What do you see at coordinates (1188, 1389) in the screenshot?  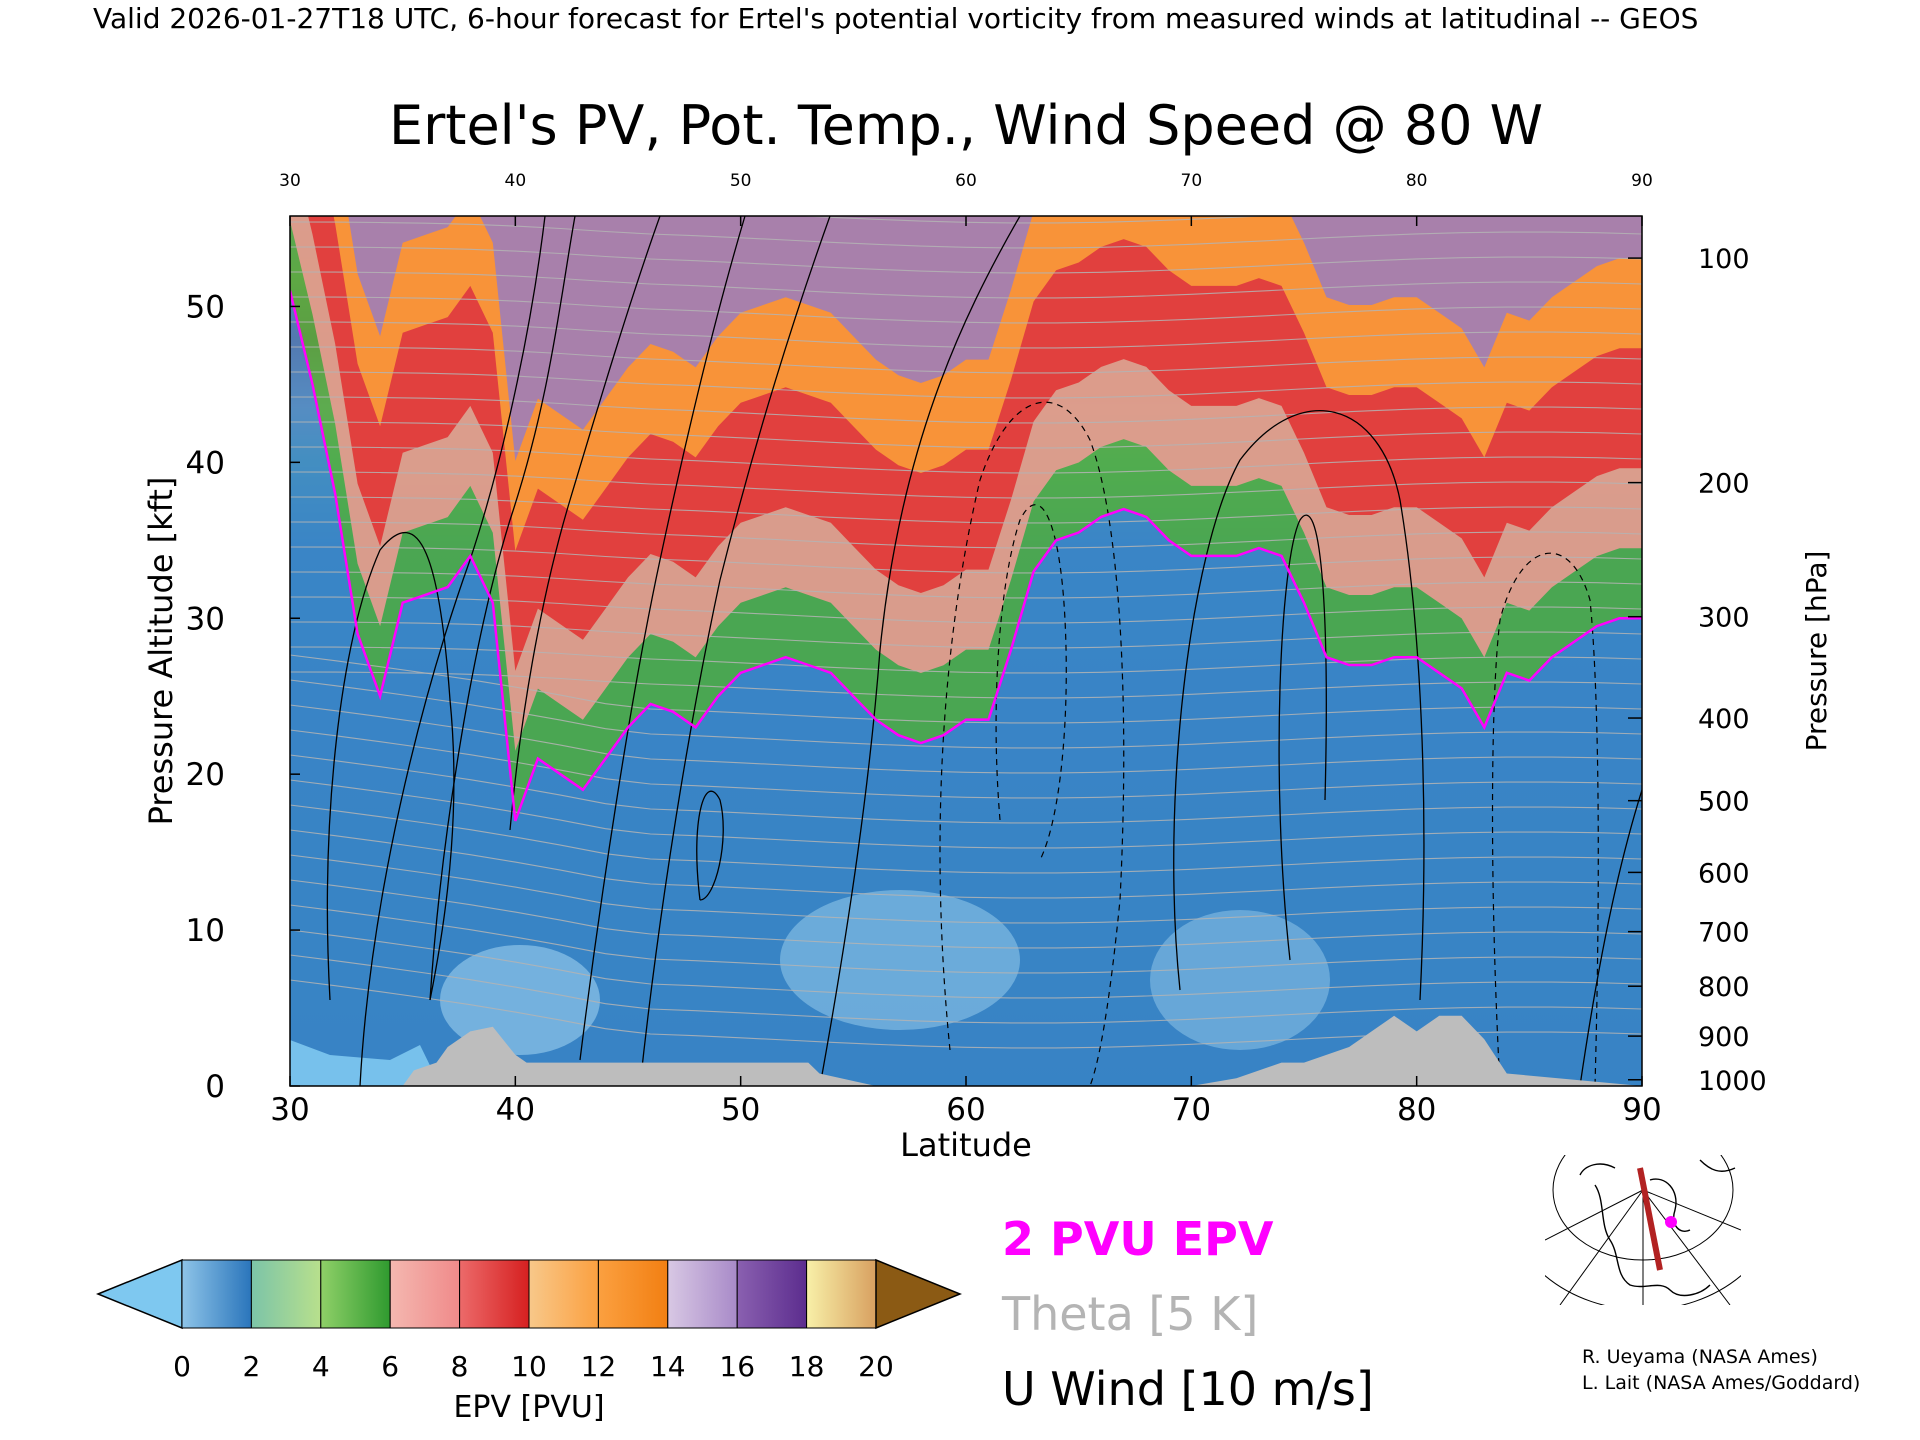 I see `legend-u-wind: U Wind [10 m/s]` at bounding box center [1188, 1389].